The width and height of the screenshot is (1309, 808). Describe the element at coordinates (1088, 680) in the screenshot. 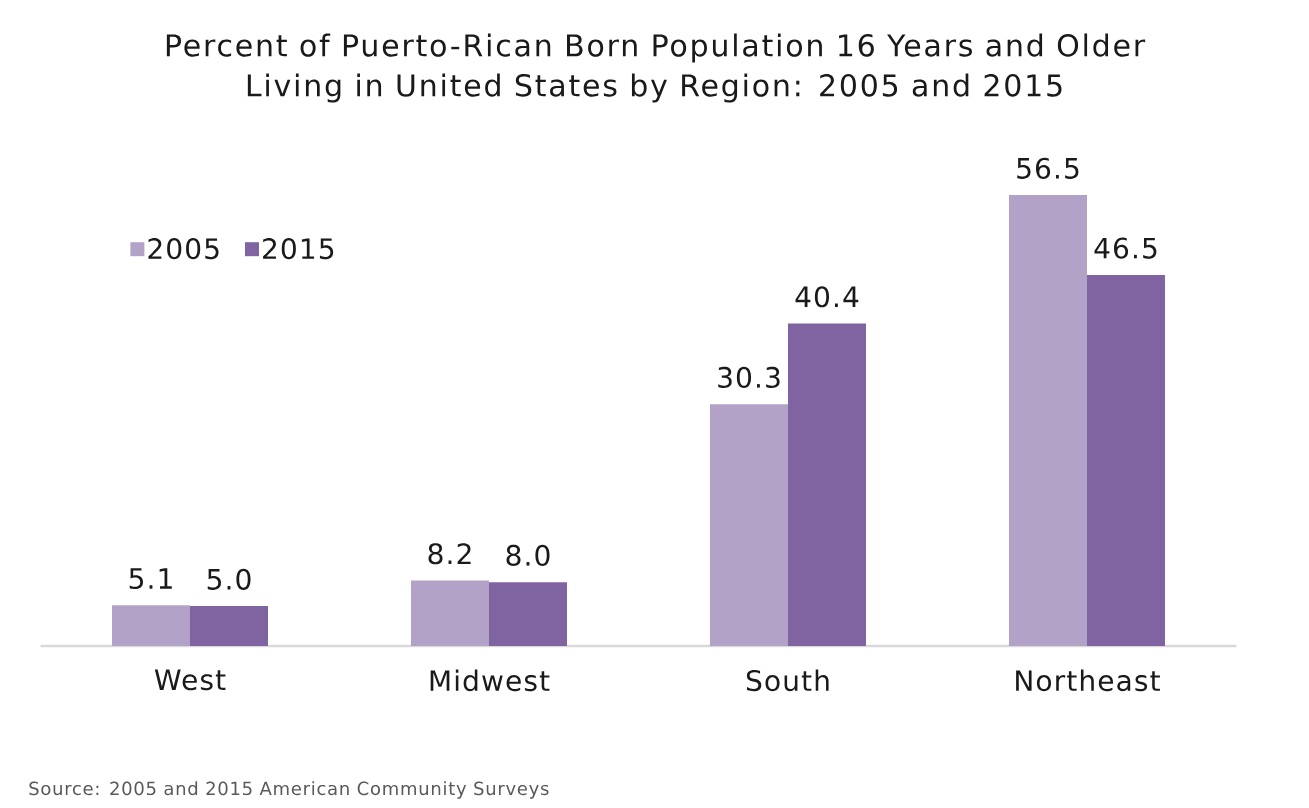

I see `x-tick-label: Northeast` at that location.